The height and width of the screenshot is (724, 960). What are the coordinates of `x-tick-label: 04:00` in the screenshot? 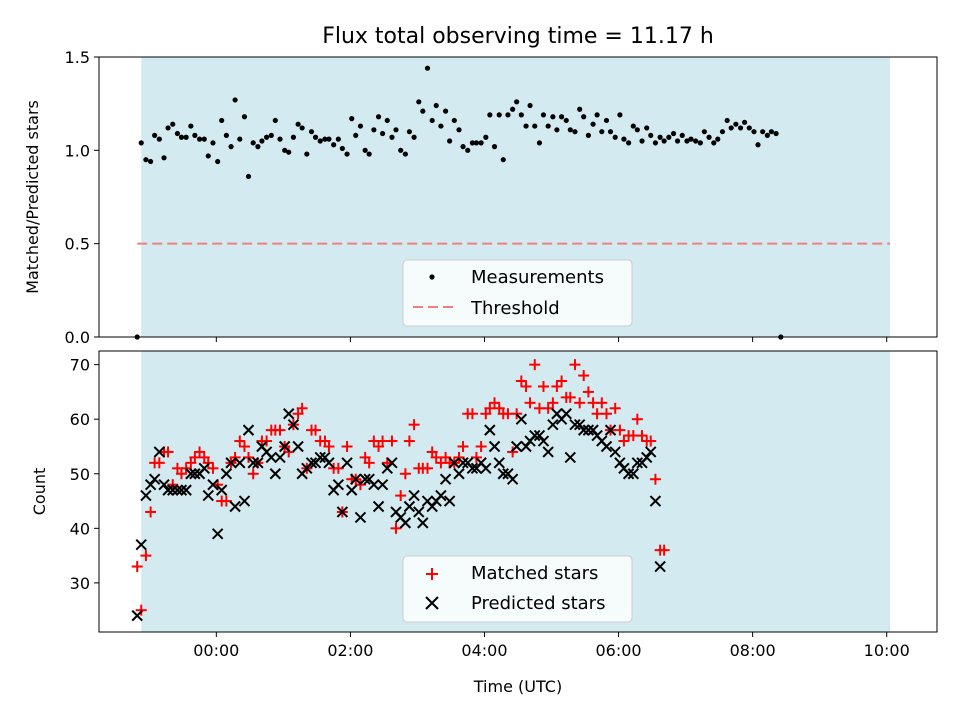 It's located at (484, 650).